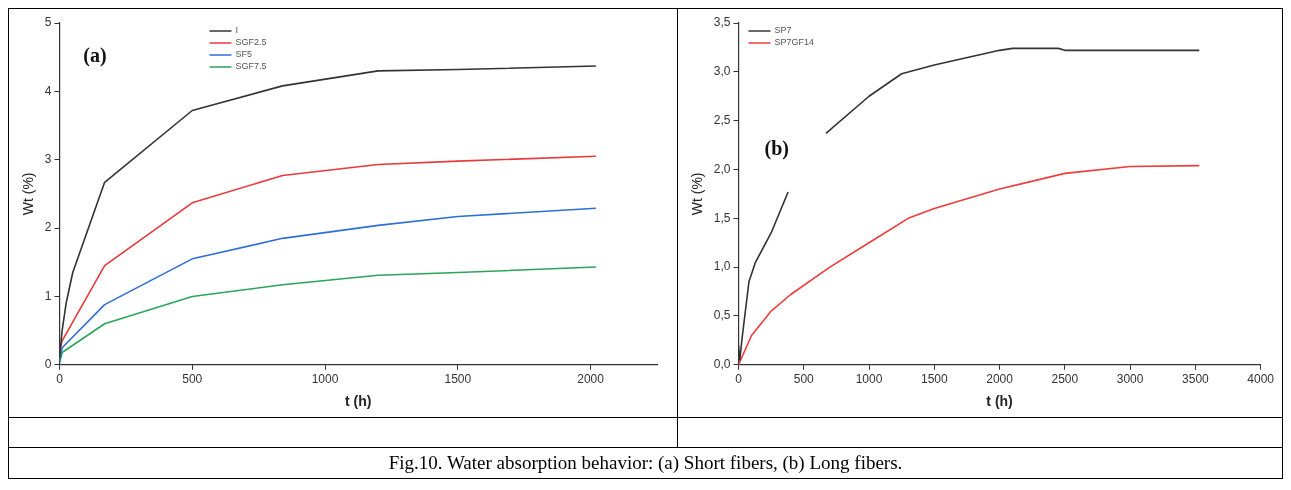 This screenshot has width=1291, height=490. I want to click on x-tick-label: 3000, so click(1130, 379).